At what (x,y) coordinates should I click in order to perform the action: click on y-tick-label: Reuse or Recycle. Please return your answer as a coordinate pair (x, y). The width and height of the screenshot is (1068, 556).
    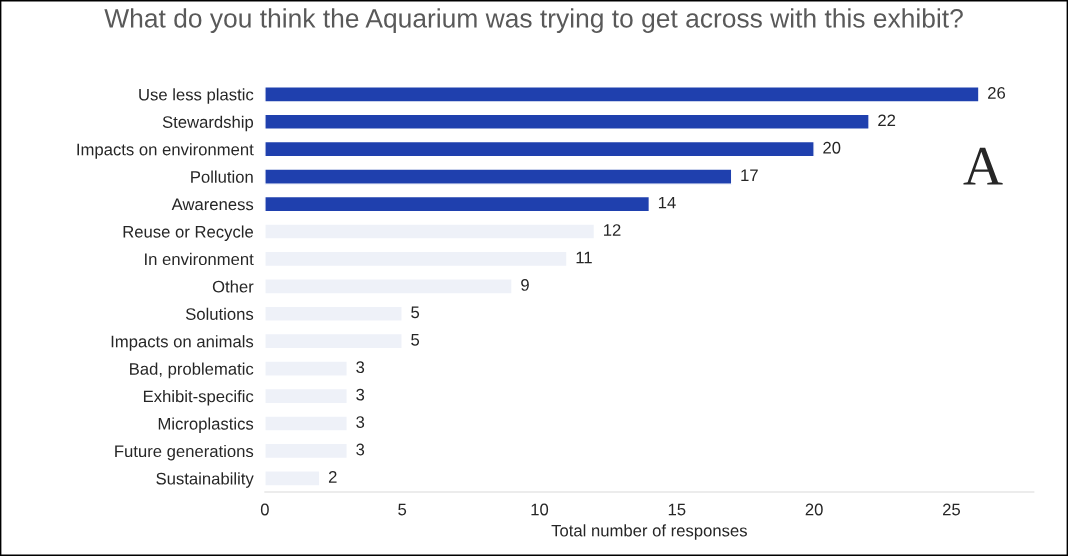
    Looking at the image, I should click on (188, 233).